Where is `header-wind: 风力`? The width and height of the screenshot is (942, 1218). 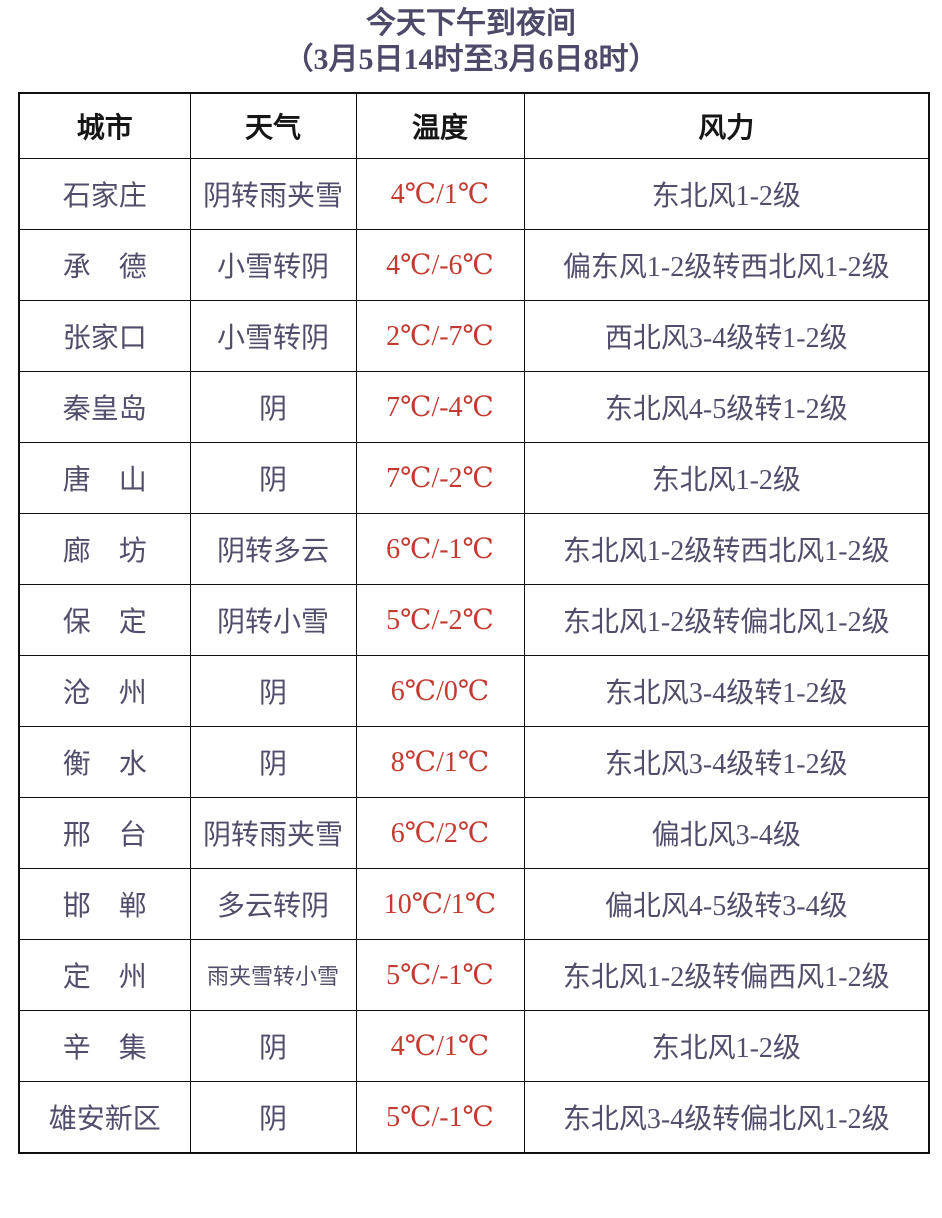 header-wind: 风力 is located at coordinates (726, 125).